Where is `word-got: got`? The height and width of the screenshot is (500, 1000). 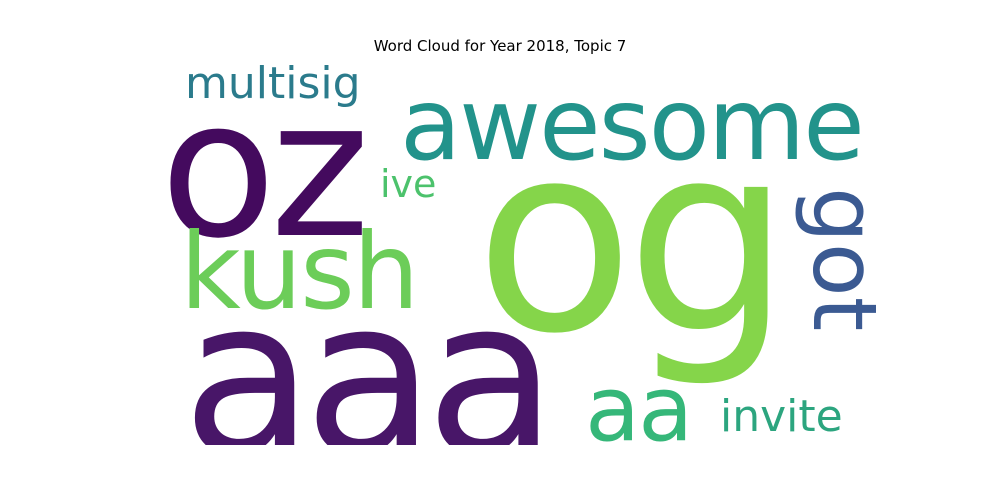
word-got: got is located at coordinates (841, 259).